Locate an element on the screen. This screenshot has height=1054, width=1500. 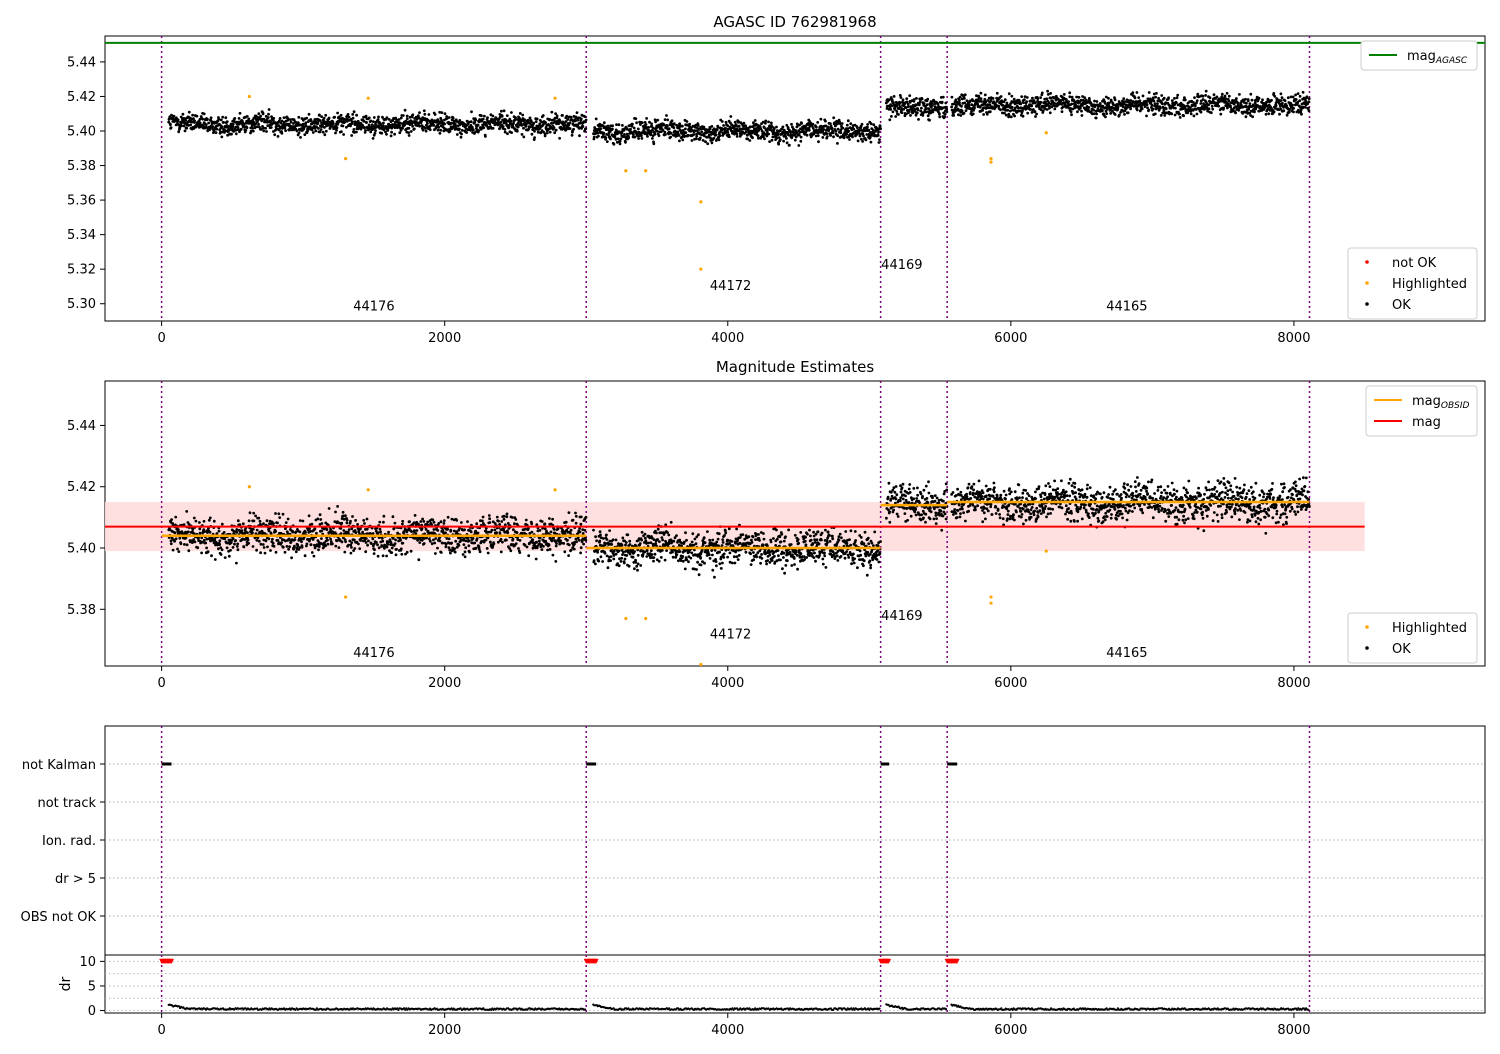
obsid-label: 44176 is located at coordinates (373, 307).